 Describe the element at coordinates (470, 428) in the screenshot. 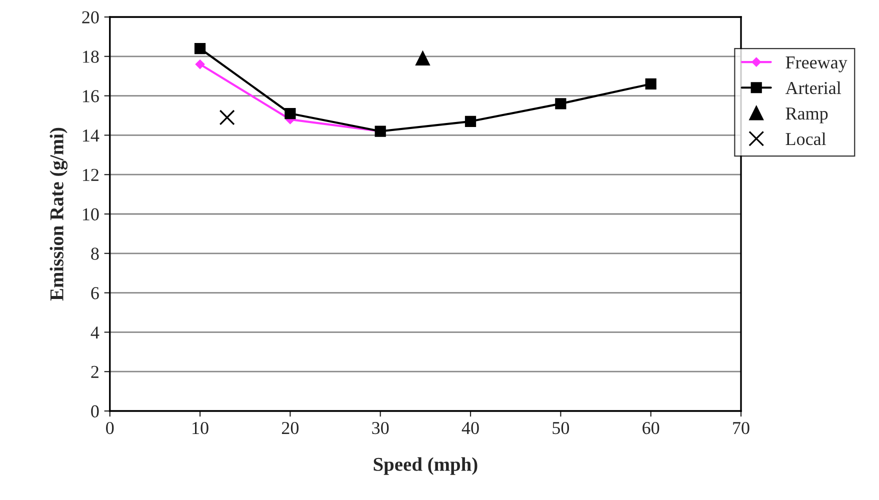

I see `x-tick-label: 40` at that location.